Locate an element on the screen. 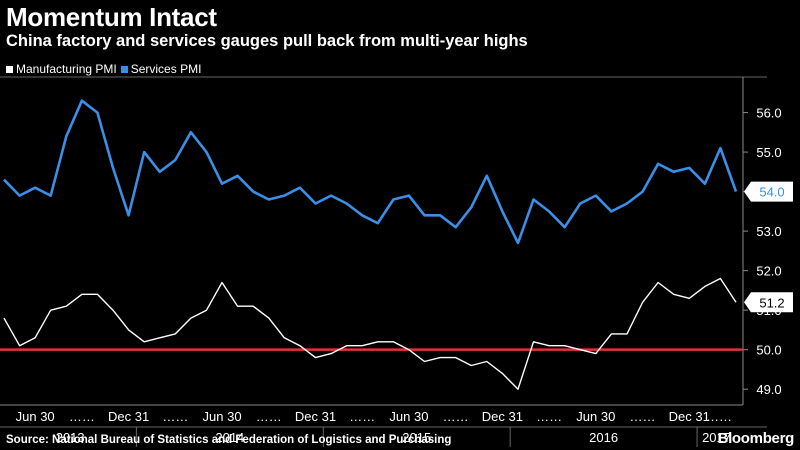  legend-item-manufacturing: Manufacturing PMI is located at coordinates (61, 69).